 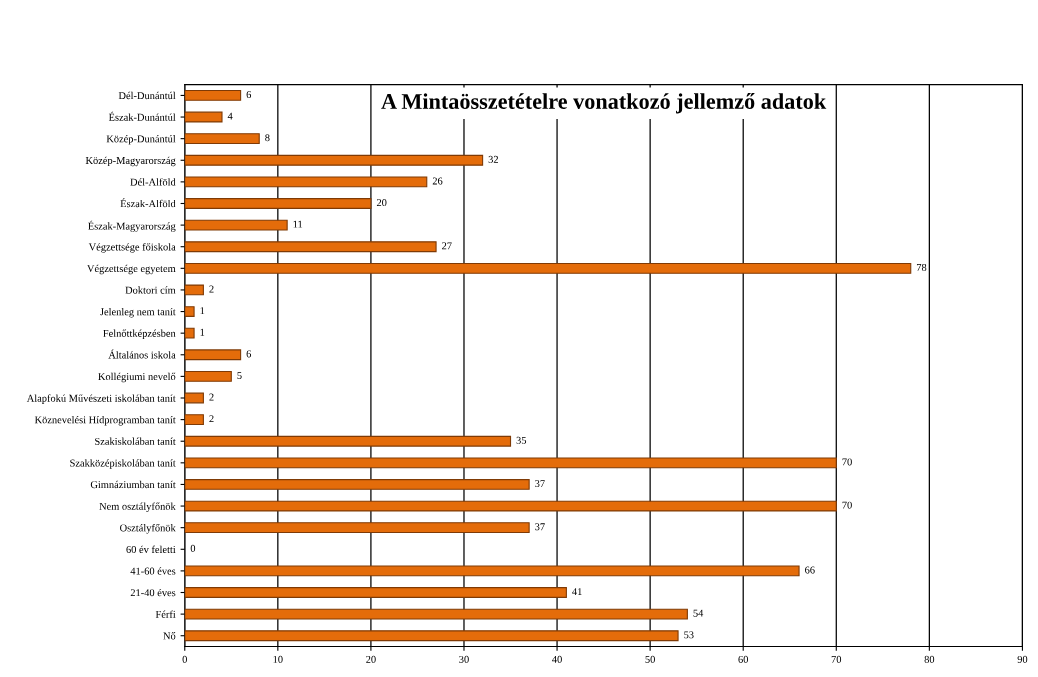 What do you see at coordinates (689, 635) in the screenshot?
I see `data-label: 53` at bounding box center [689, 635].